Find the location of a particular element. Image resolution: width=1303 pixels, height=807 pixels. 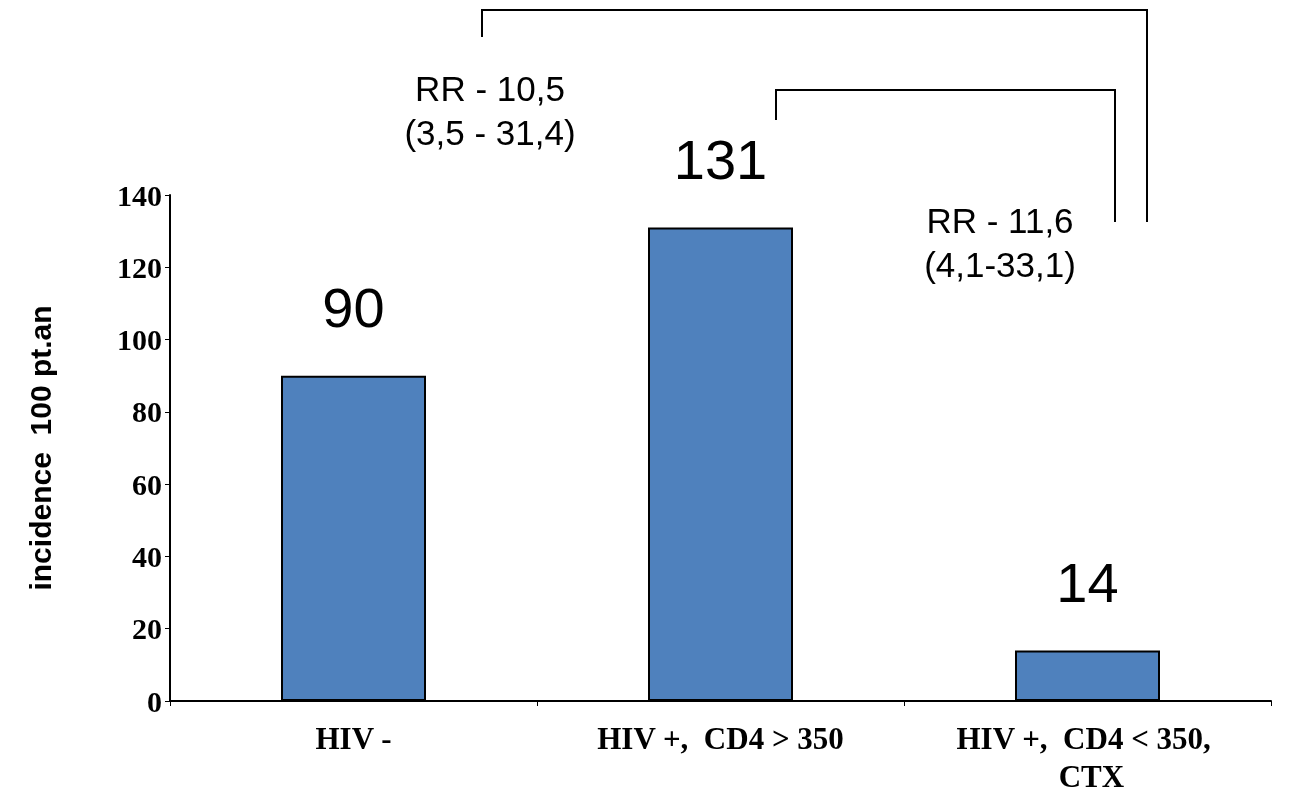

text: RR - 10,5 (3,5 - 31,4) is located at coordinates (490, 110).